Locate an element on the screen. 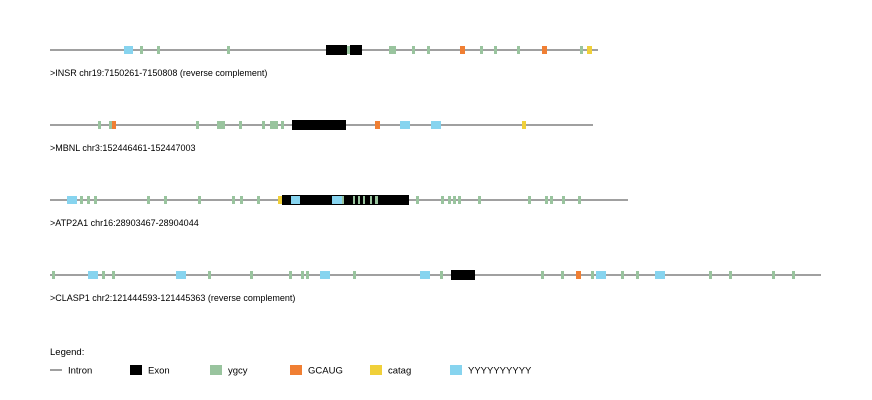 The image size is (872, 400). legend-item-catag: catag is located at coordinates (390, 371).